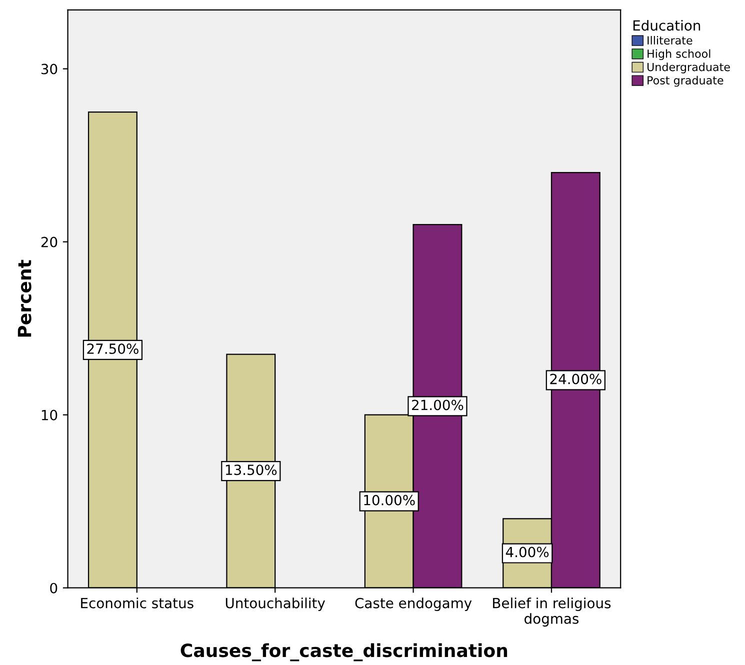 The width and height of the screenshot is (745, 665). What do you see at coordinates (438, 405) in the screenshot?
I see `data-label: 21.00%` at bounding box center [438, 405].